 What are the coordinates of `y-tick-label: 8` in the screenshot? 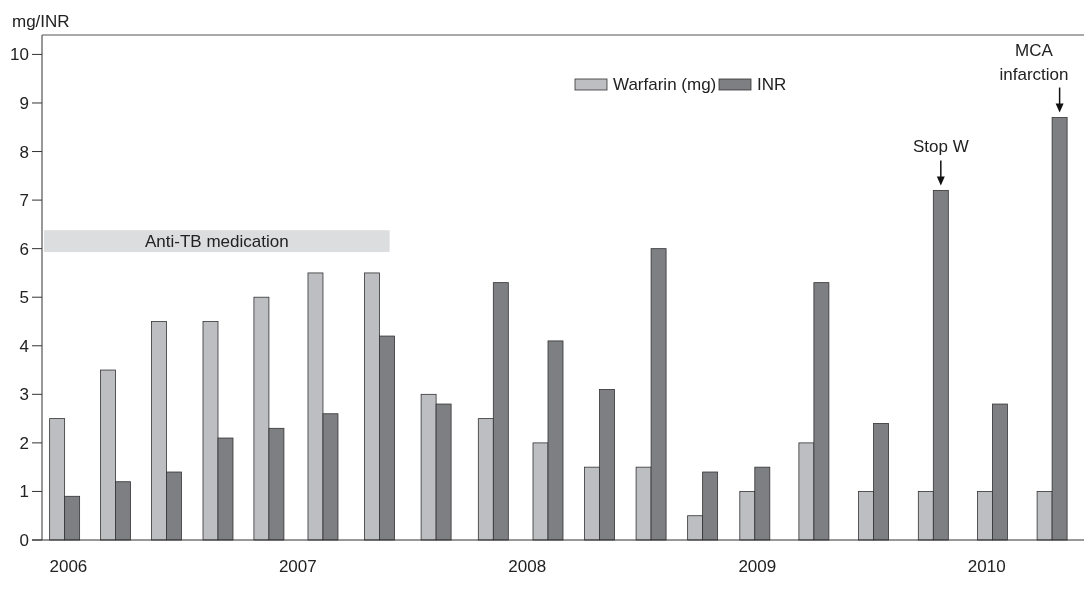 It's located at (24, 152).